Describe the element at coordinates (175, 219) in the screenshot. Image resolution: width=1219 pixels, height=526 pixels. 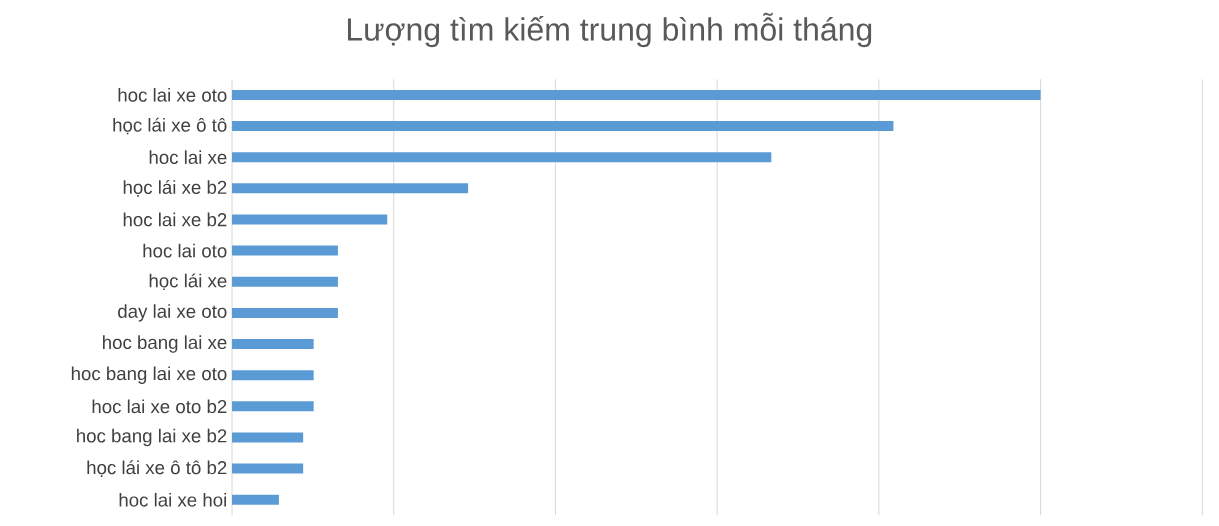
I see `y-tick-label: hoc lai xe b2` at that location.